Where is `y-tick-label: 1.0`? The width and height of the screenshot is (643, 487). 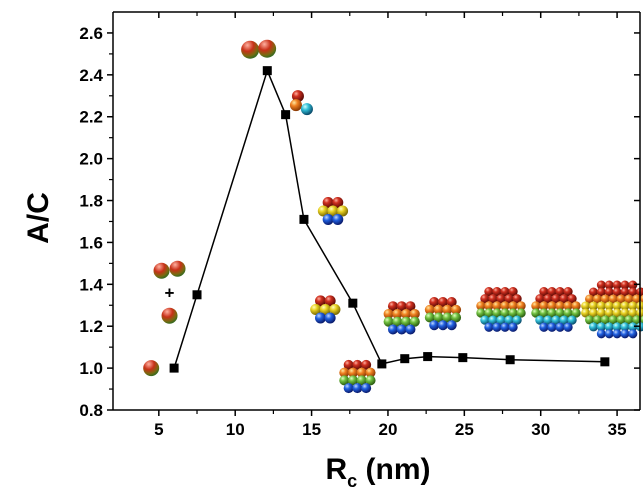
y-tick-label: 1.0 is located at coordinates (91, 368).